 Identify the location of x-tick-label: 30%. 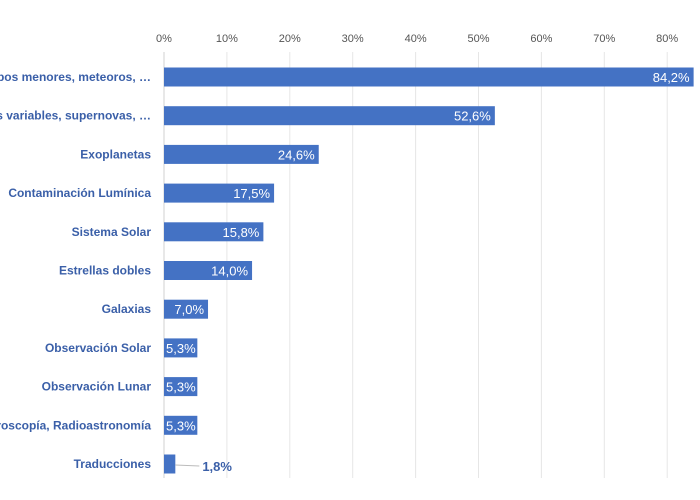
(353, 39).